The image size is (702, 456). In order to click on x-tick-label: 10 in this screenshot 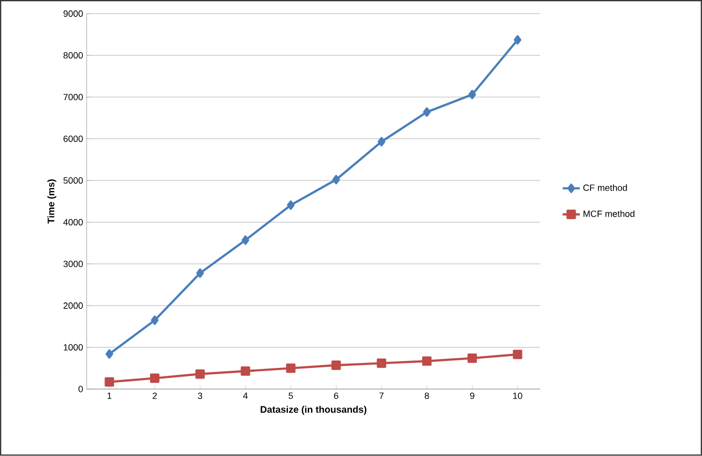, I will do `click(517, 396)`.